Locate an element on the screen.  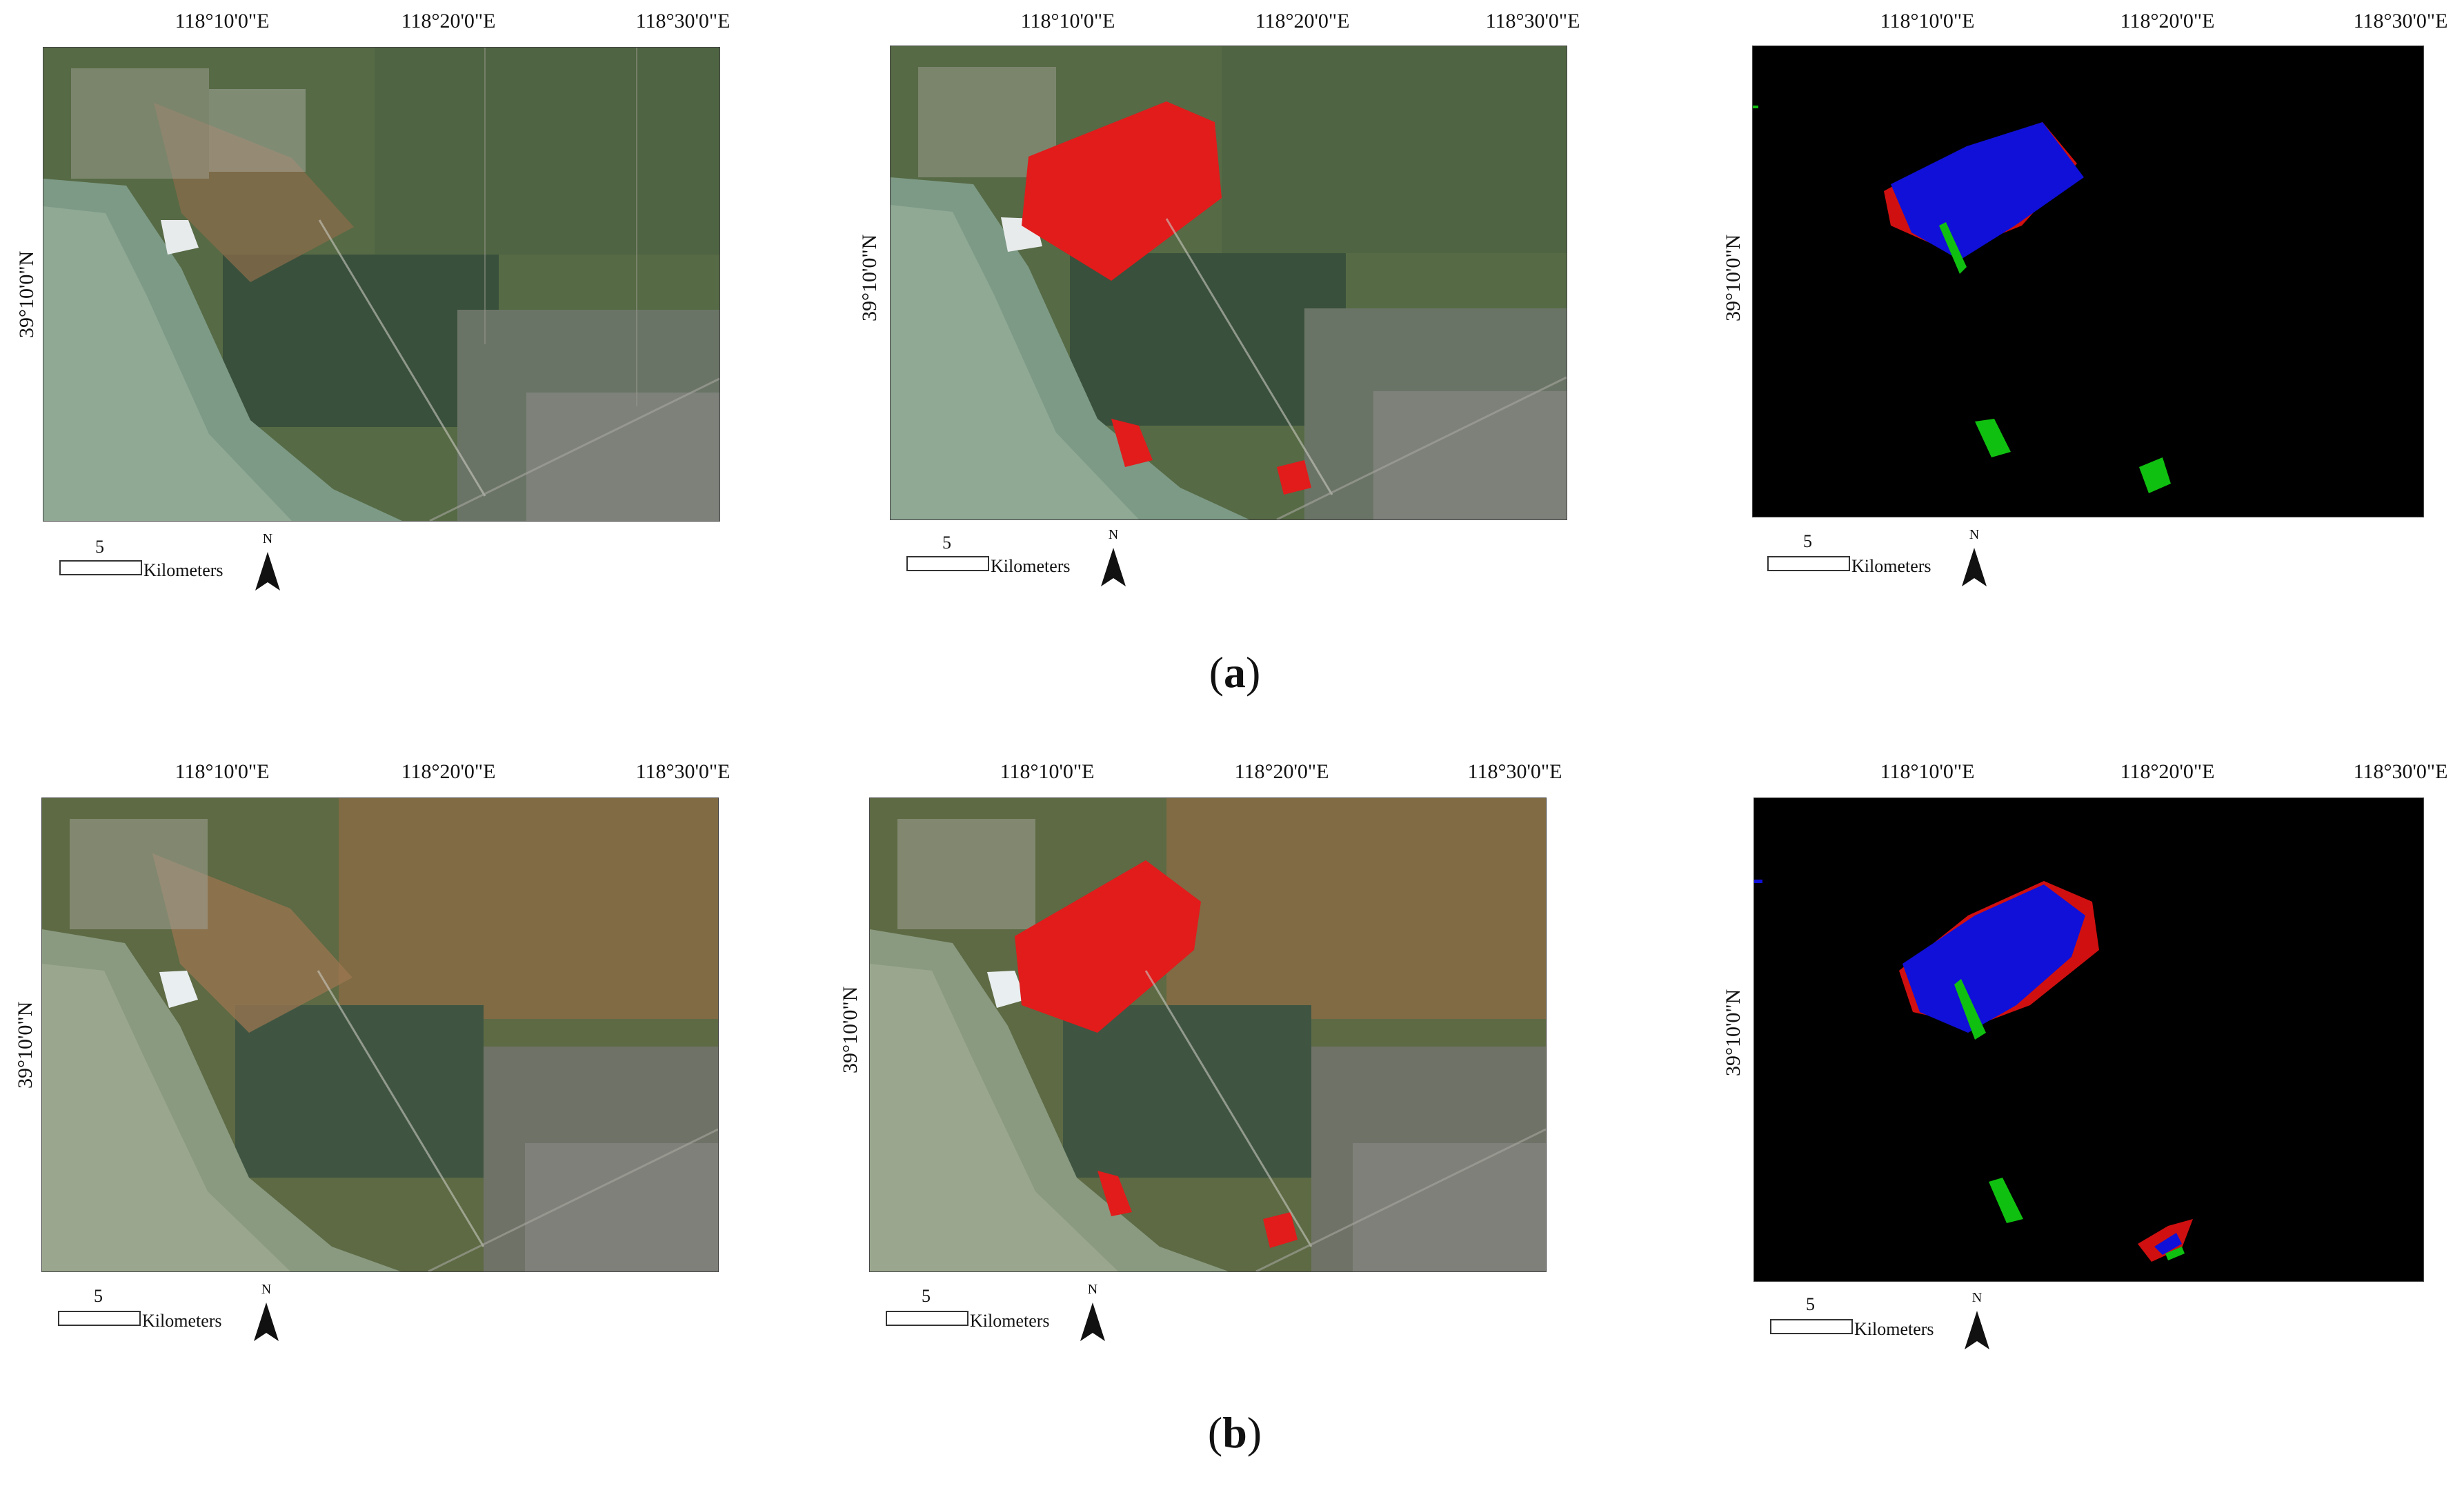
satellite-map-a2 is located at coordinates (1228, 283).